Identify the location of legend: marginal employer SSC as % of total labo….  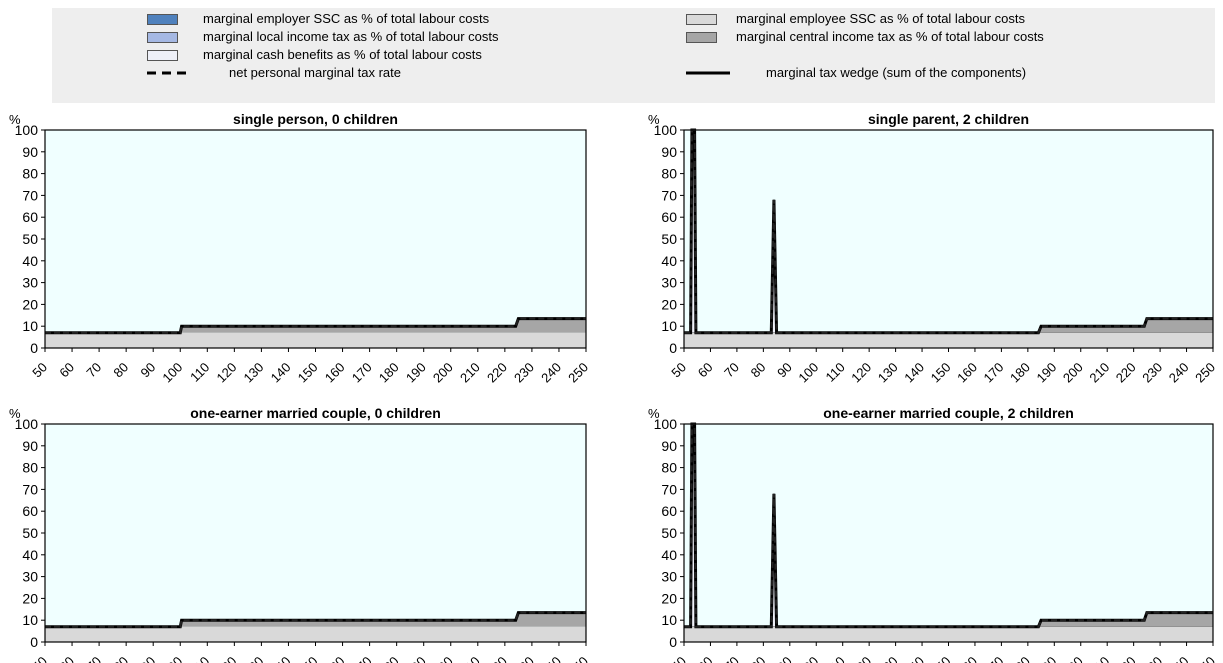
(633, 55).